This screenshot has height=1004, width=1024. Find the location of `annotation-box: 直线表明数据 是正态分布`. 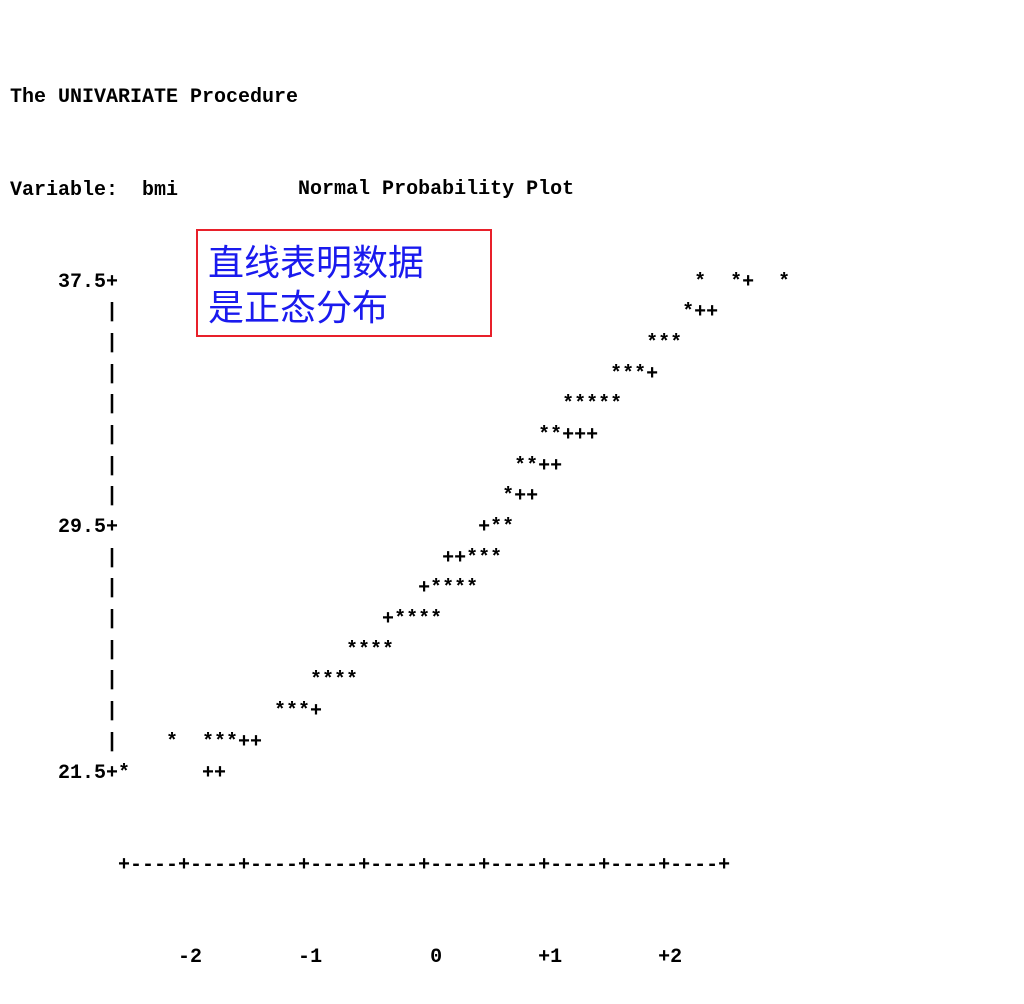

annotation-box: 直线表明数据 是正态分布 is located at coordinates (344, 283).